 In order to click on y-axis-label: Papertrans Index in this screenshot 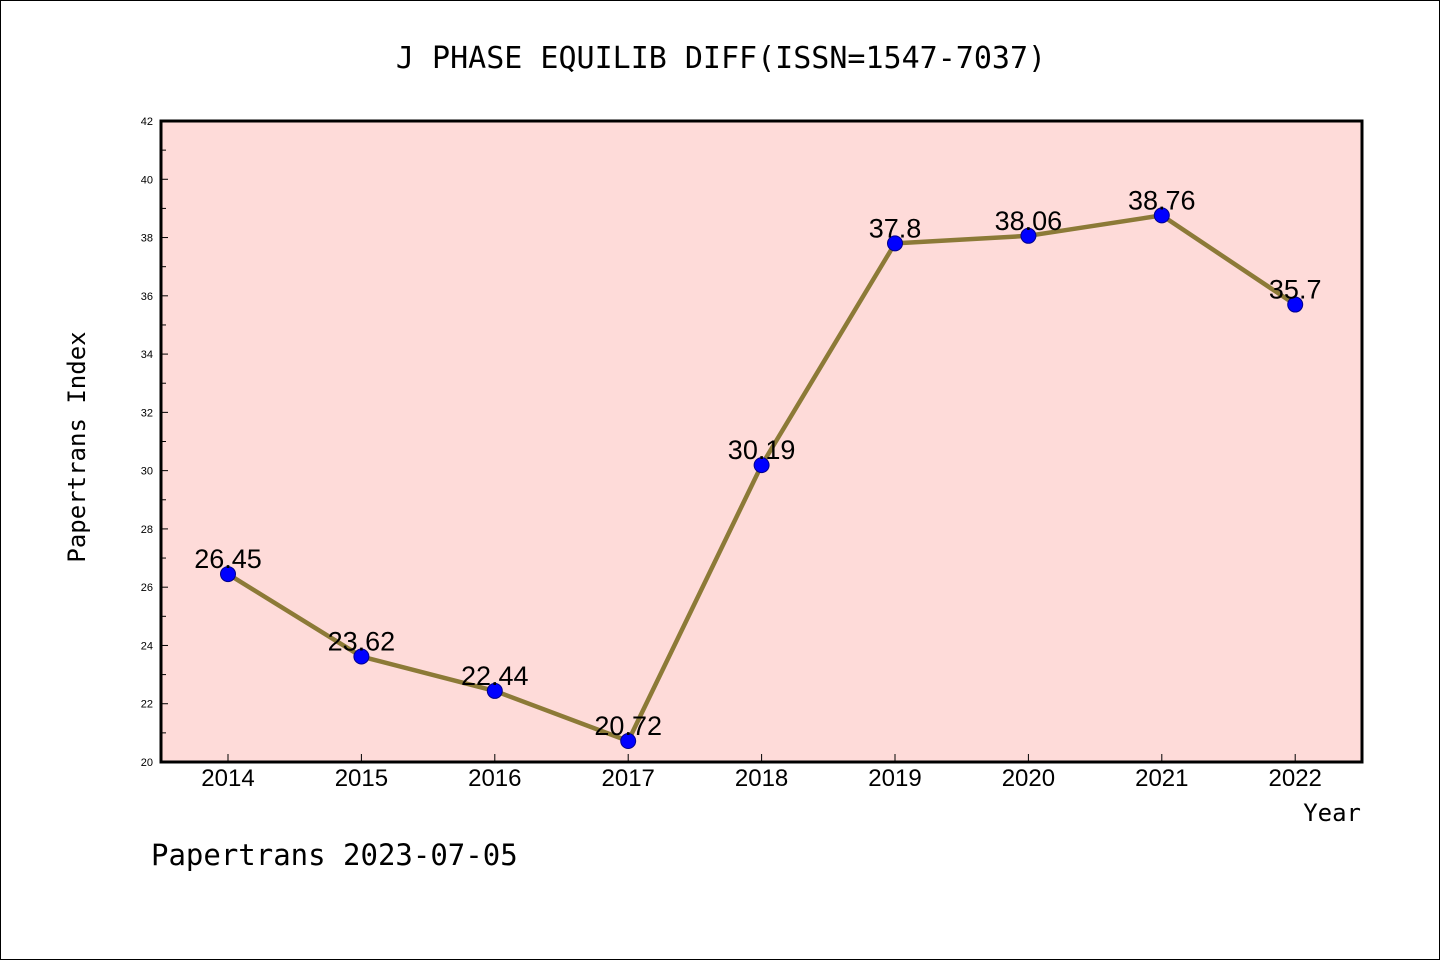, I will do `click(77, 446)`.